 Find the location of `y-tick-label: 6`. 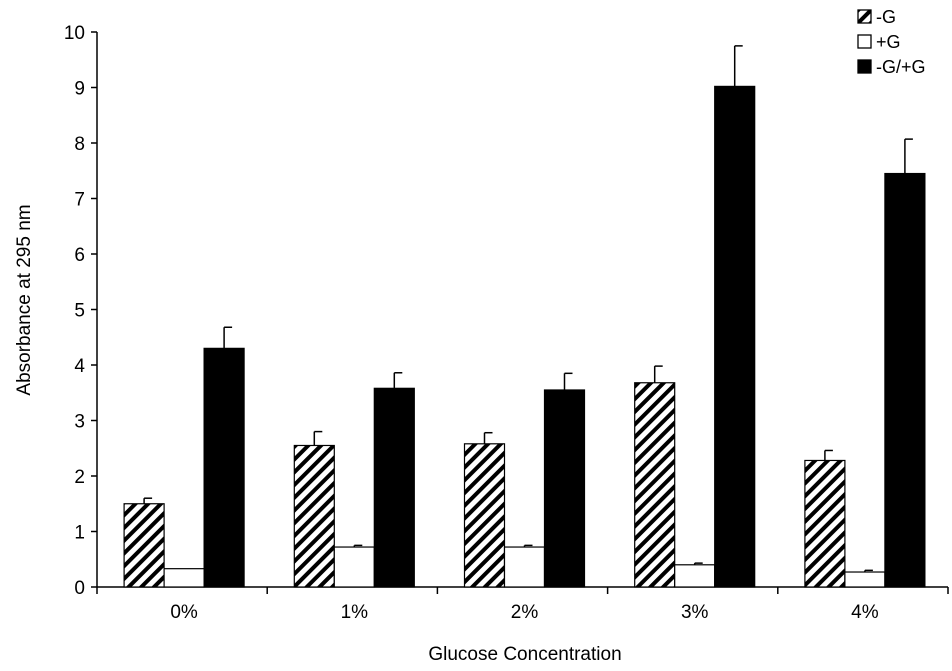

y-tick-label: 6 is located at coordinates (79, 255).